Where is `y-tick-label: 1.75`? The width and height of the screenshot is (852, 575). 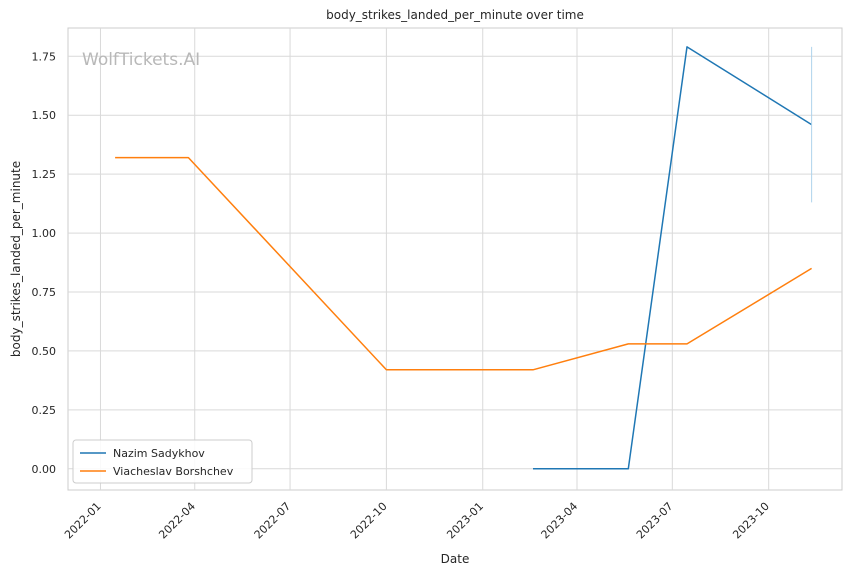
y-tick-label: 1.75 is located at coordinates (44, 56).